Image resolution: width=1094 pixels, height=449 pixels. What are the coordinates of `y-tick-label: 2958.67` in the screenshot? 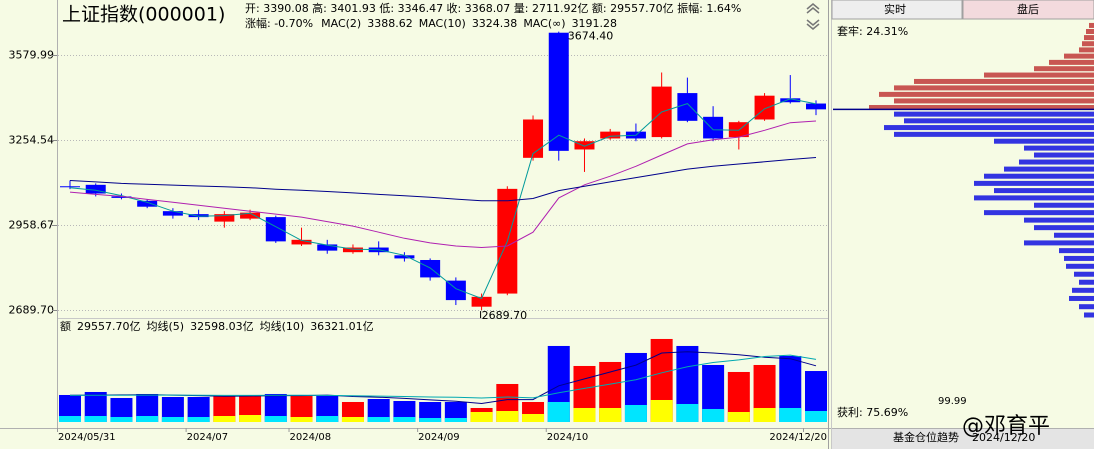 It's located at (32, 225).